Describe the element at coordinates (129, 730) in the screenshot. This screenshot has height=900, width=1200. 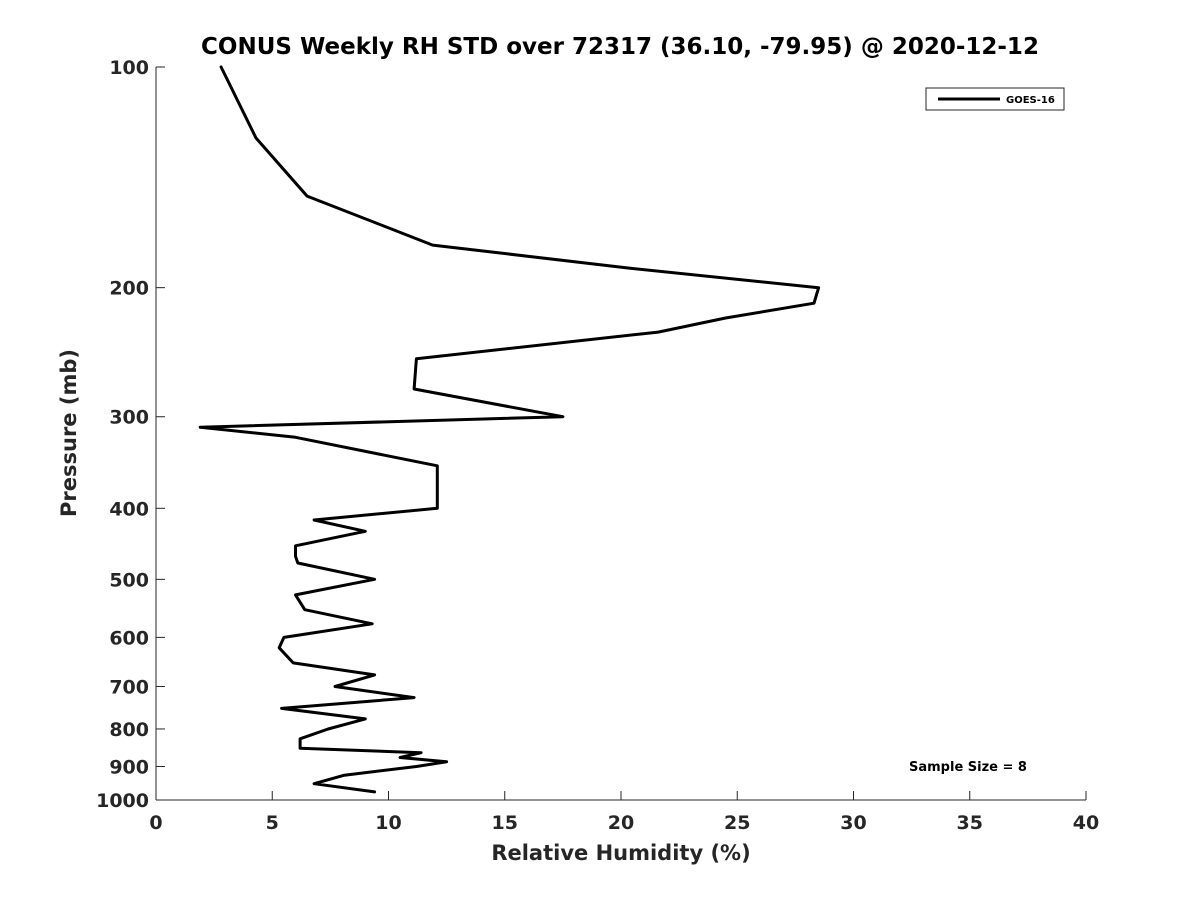
I see `y-tick-label: 800` at that location.